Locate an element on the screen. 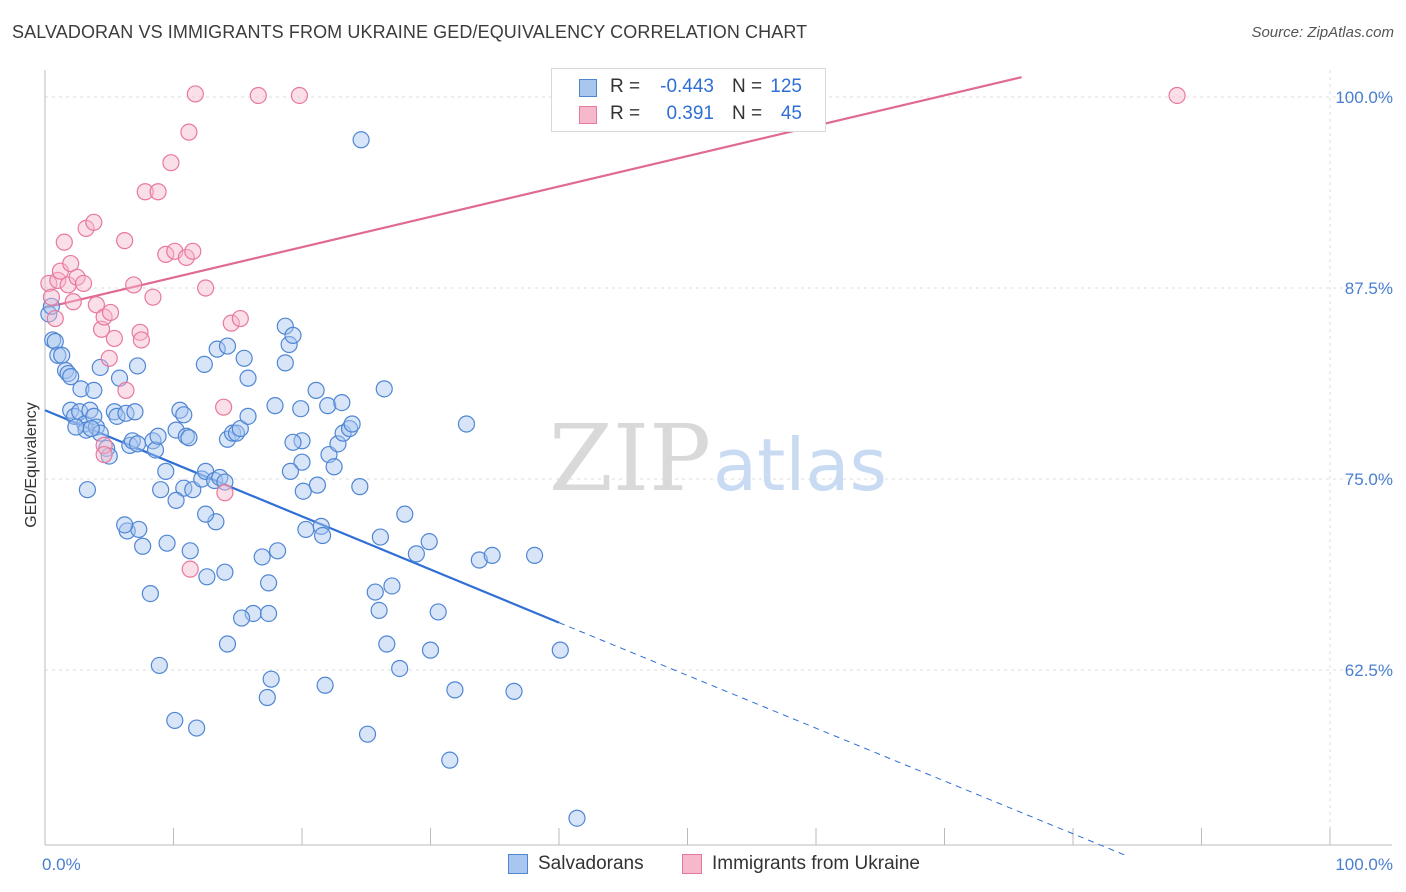  y-tick-label: 100.0% is located at coordinates (1364, 97).